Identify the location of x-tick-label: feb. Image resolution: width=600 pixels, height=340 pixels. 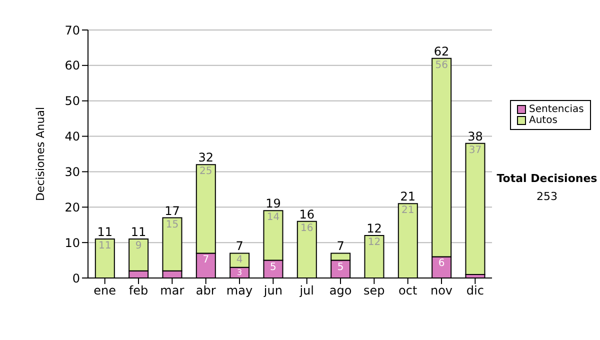
(138, 291).